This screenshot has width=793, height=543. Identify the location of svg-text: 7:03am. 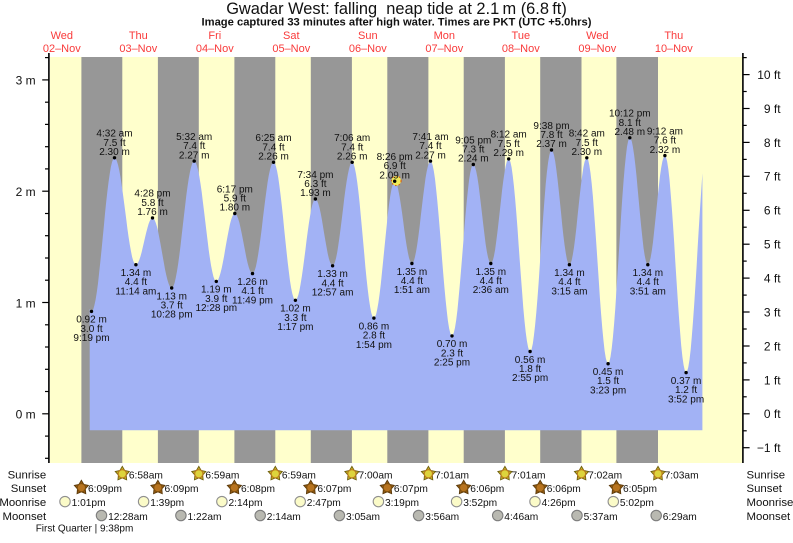
(682, 475).